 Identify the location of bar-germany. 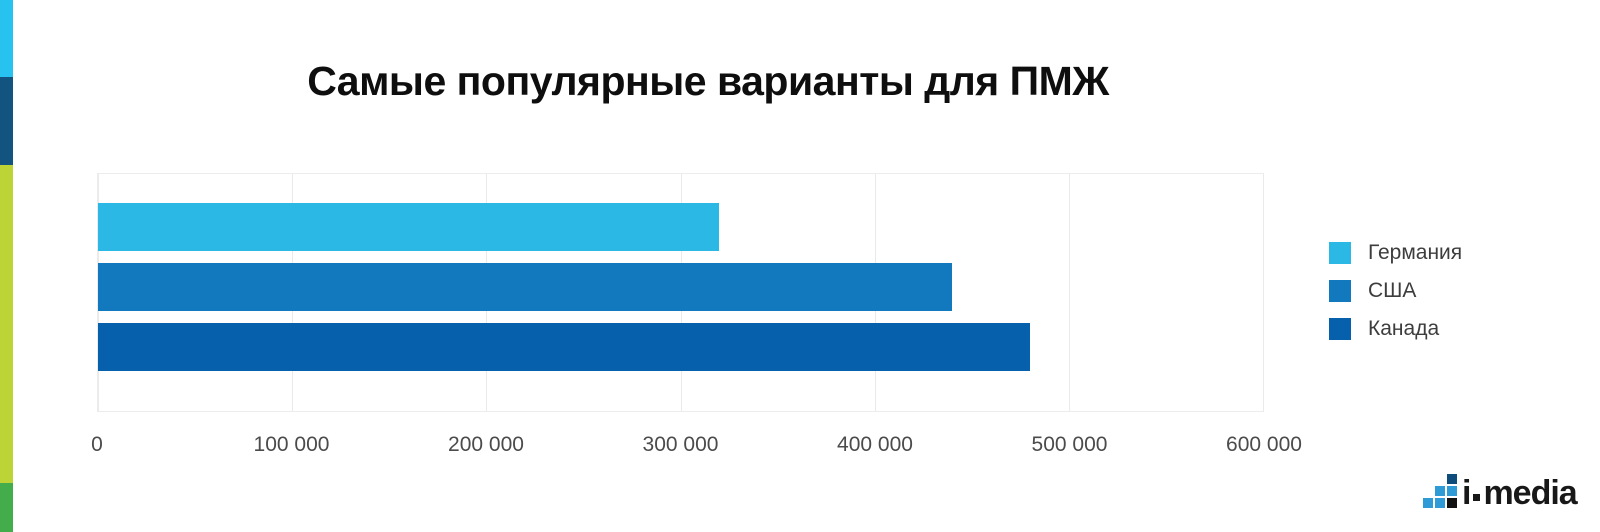
(409, 227).